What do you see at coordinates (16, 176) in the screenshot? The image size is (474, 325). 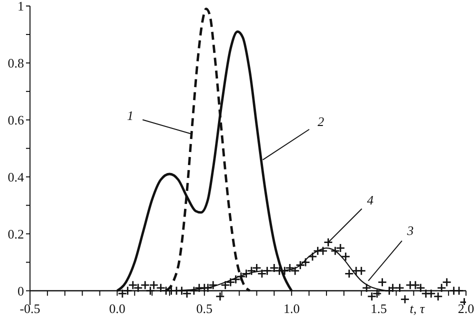 I see `y-tick-label: 0.4` at bounding box center [16, 176].